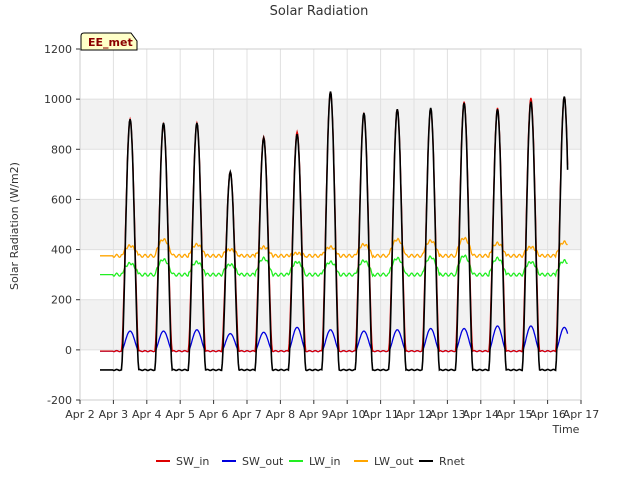 This screenshot has height=480, width=640. I want to click on x-tick-label: Apr 6, so click(214, 414).